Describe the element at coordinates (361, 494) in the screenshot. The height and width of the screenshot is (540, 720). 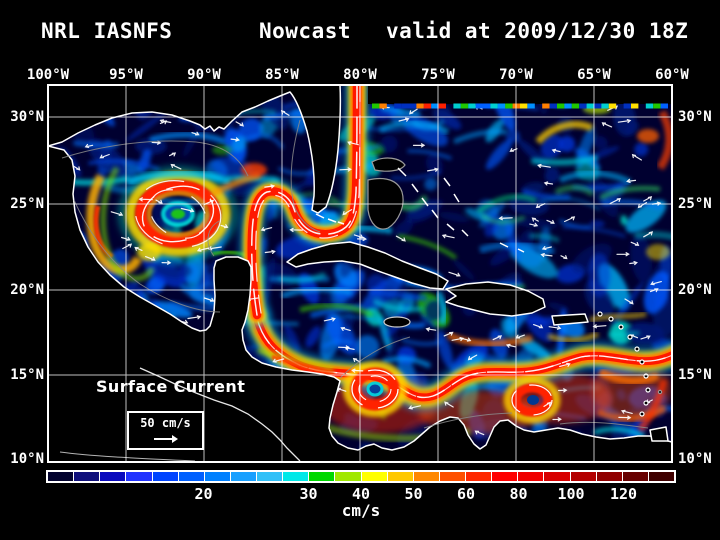
I see `colorbar-tick-label: 40` at that location.